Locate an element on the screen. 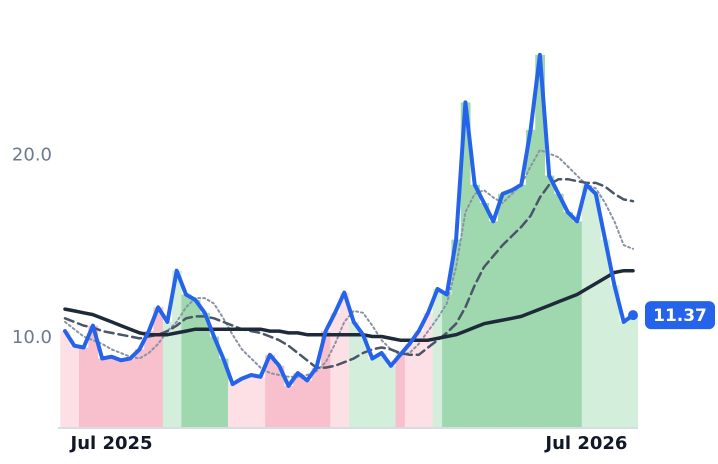 The width and height of the screenshot is (718, 464). value-label: 11.37 is located at coordinates (680, 316).